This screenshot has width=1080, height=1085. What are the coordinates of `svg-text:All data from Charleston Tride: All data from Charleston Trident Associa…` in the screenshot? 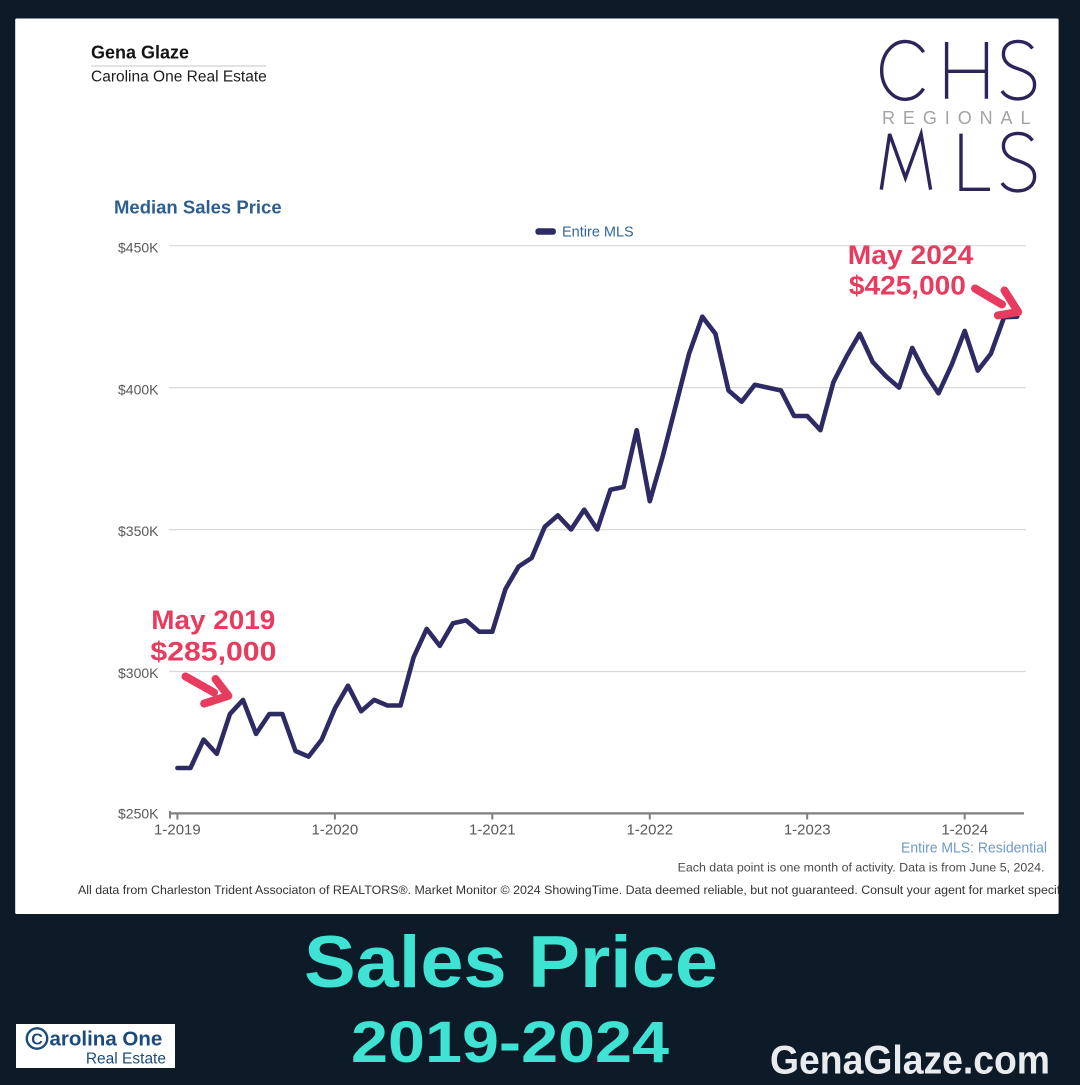 It's located at (578, 890).